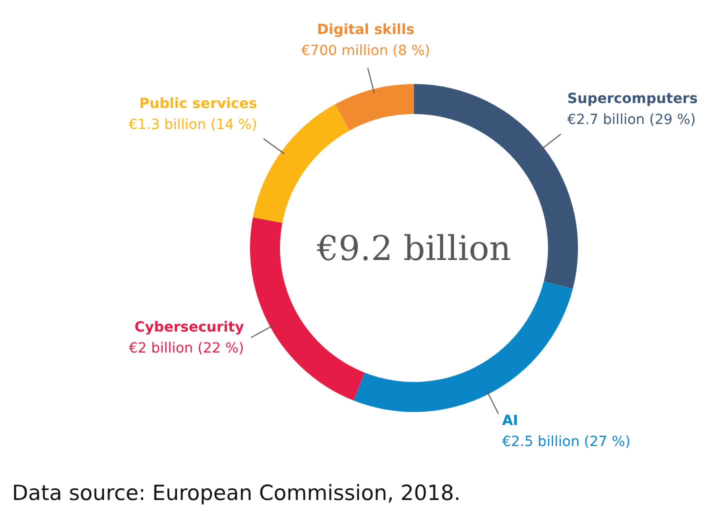  Describe the element at coordinates (236, 493) in the screenshot. I see `source-note: Data source: European Commission, 2018.` at that location.